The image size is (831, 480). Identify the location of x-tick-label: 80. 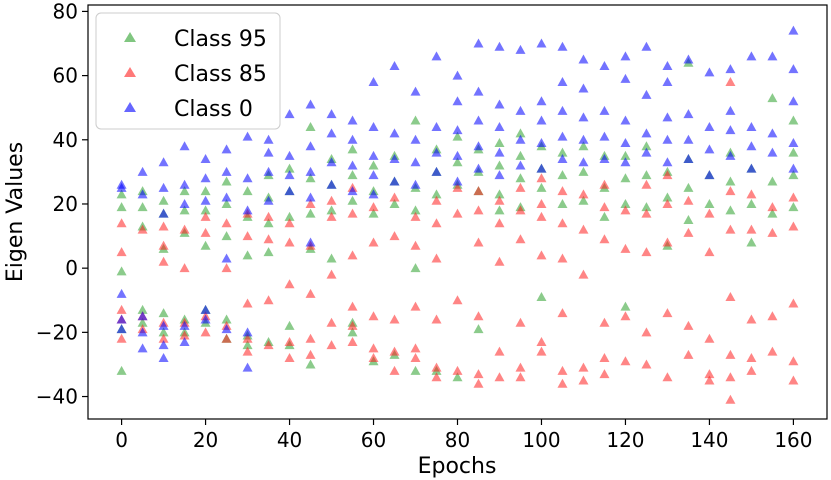
(457, 440).